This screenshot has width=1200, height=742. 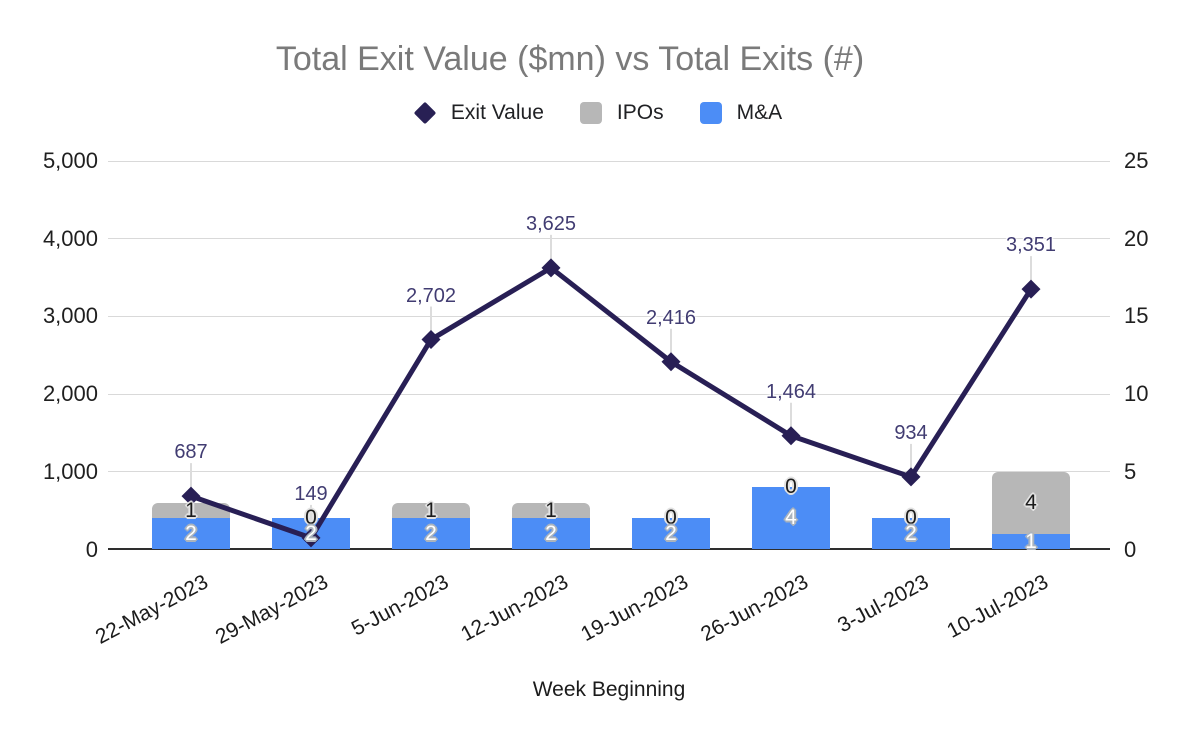 I want to click on x-axis-category-label: 12-Jun-2023, so click(x=515, y=608).